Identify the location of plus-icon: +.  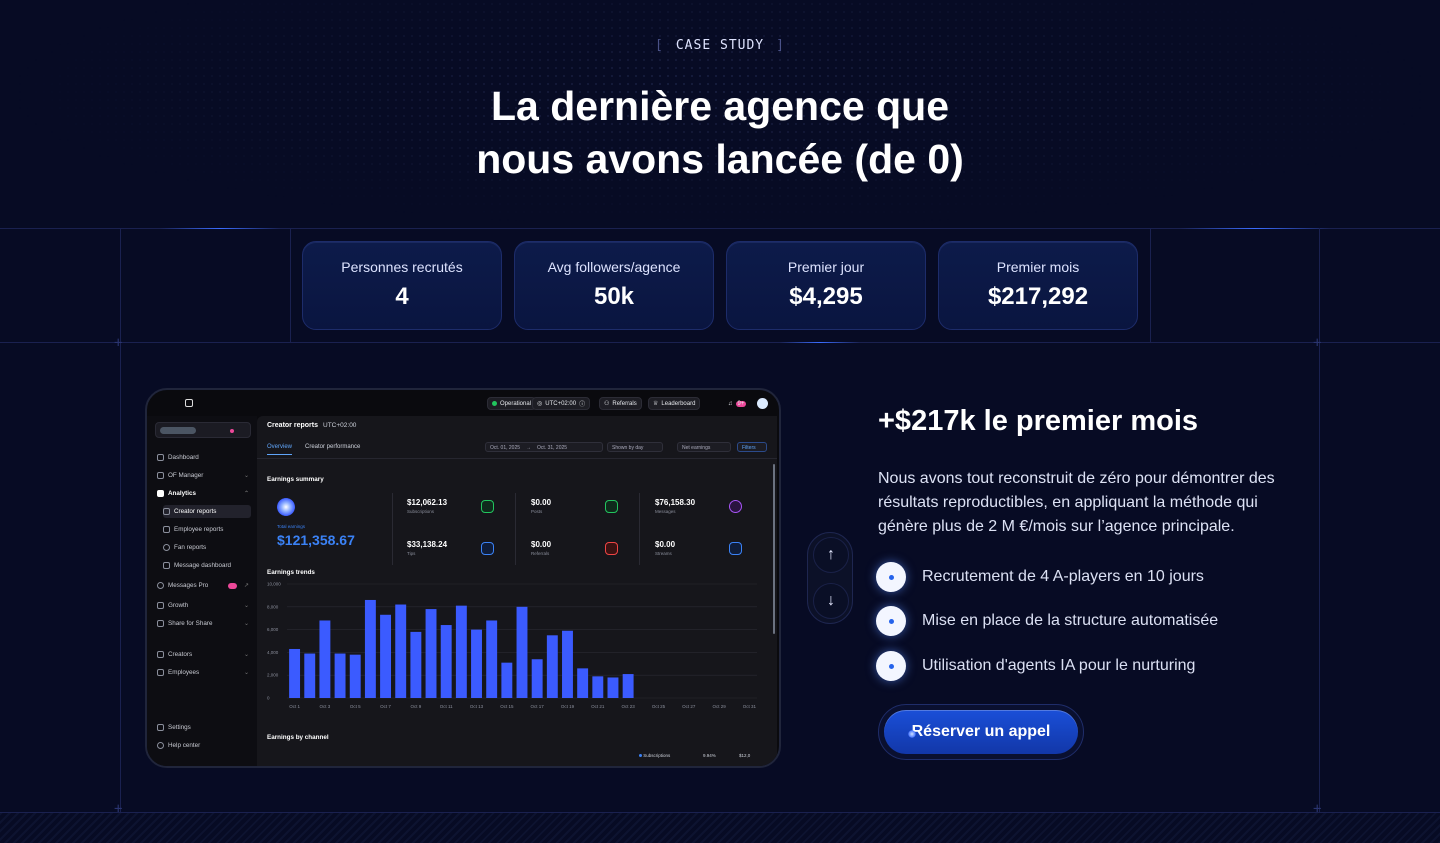
(118, 343).